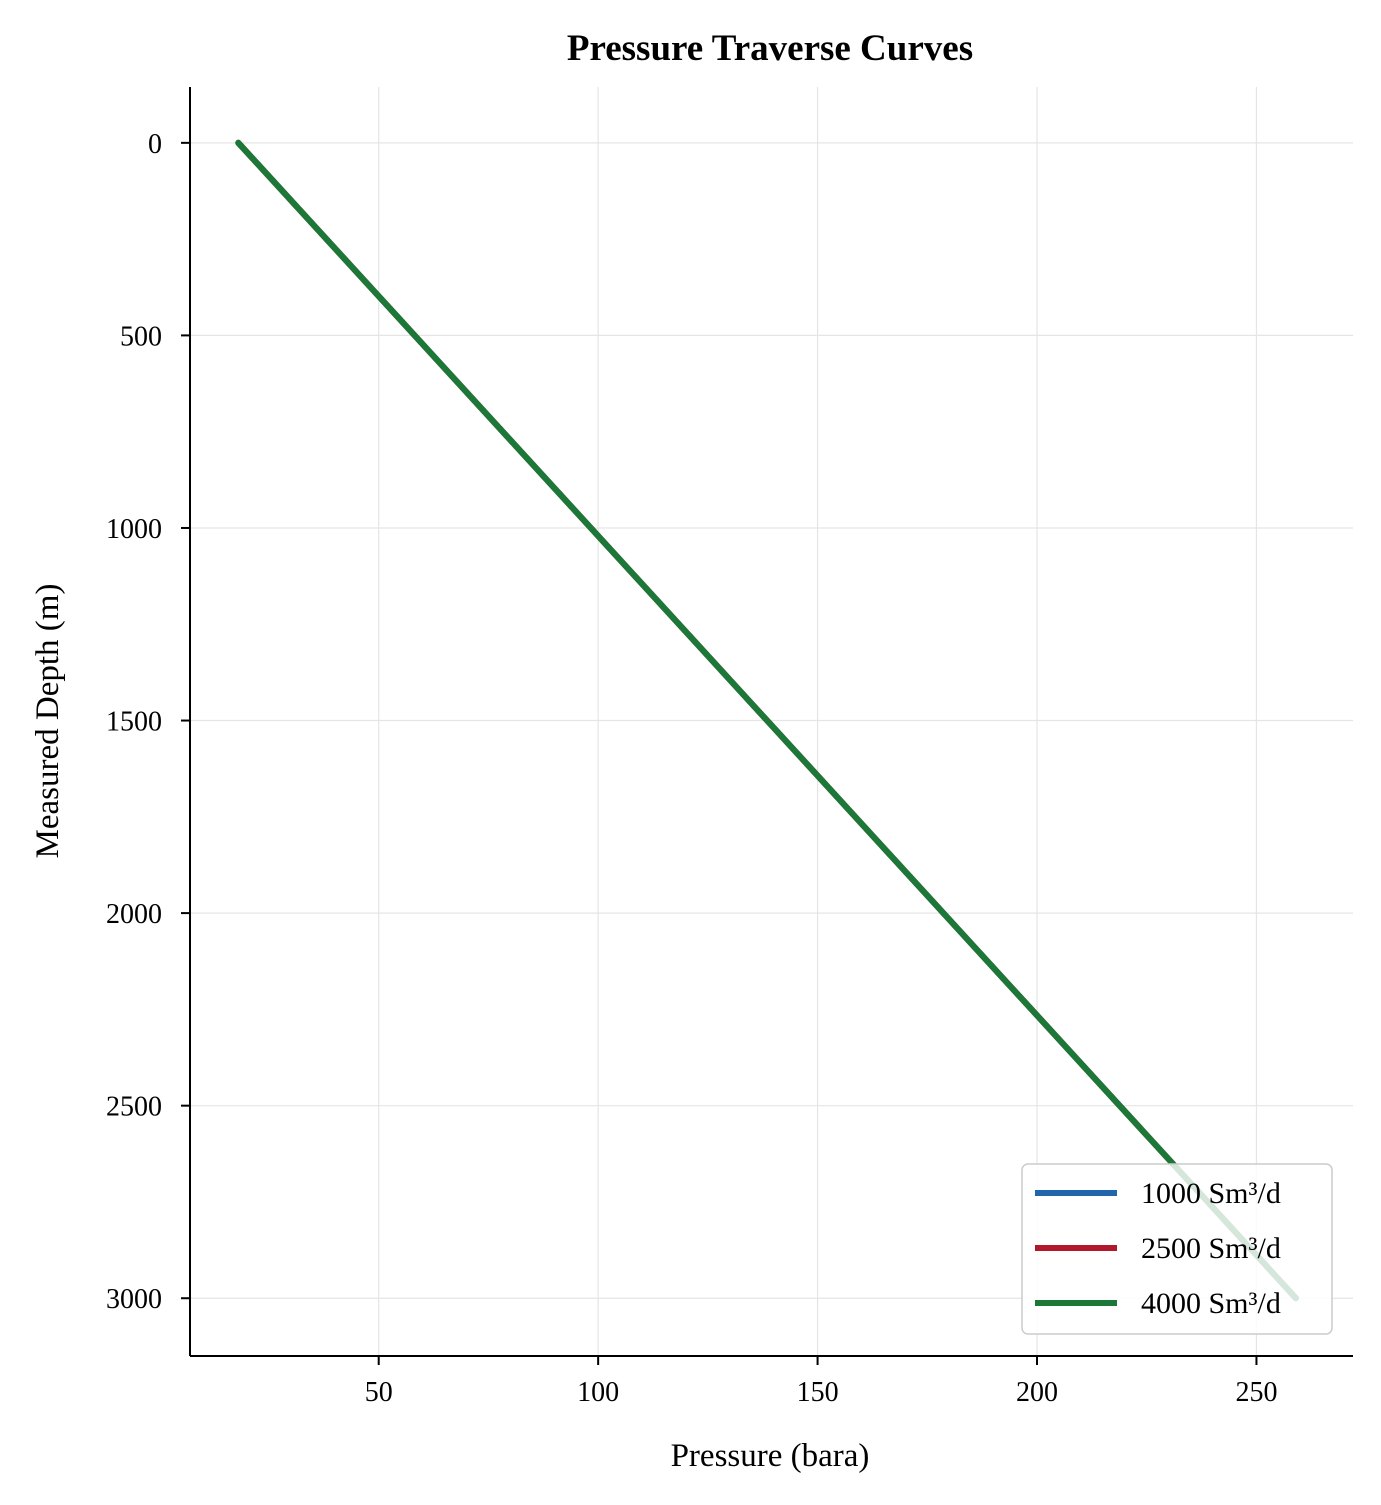  Describe the element at coordinates (1037, 1392) in the screenshot. I see `x-tick-label: 200` at that location.